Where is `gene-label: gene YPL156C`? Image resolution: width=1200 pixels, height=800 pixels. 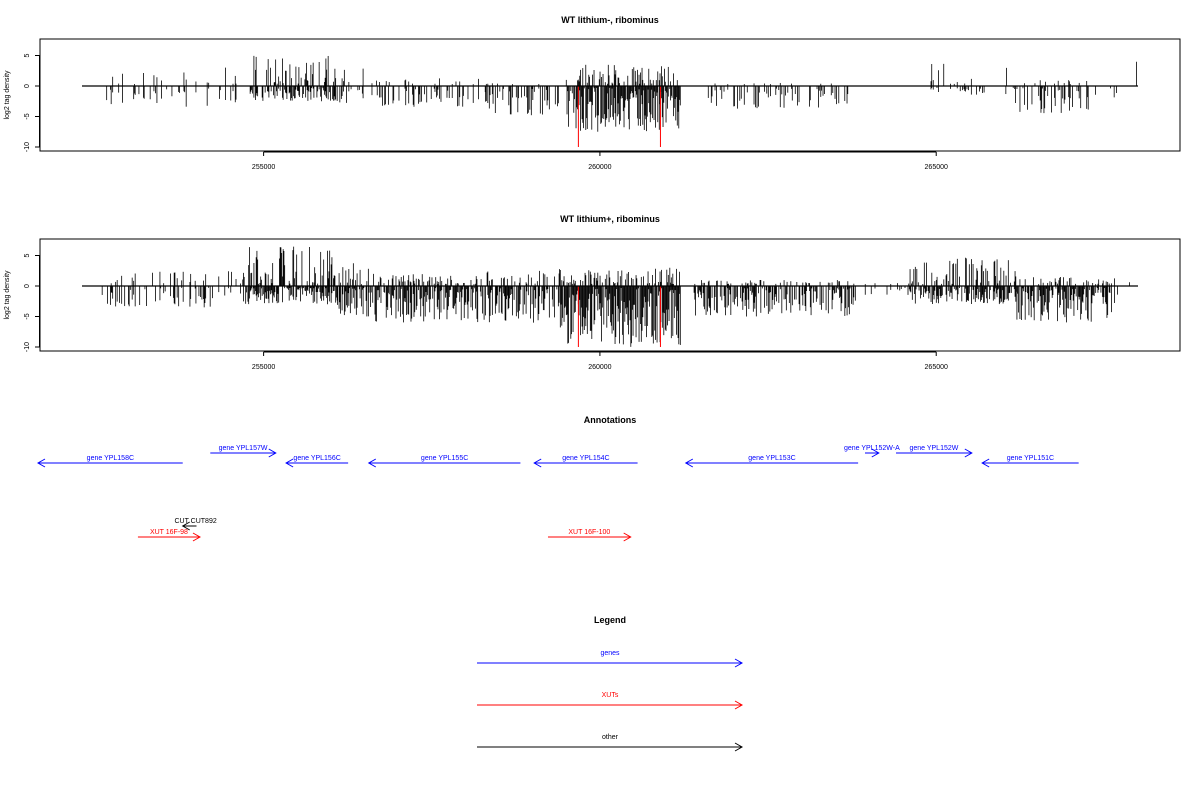 gene-label: gene YPL156C is located at coordinates (316, 458).